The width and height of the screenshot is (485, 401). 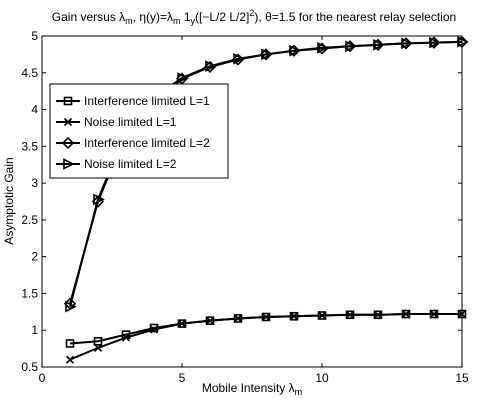 I want to click on y-tick-label: 4.5, so click(x=29, y=73).